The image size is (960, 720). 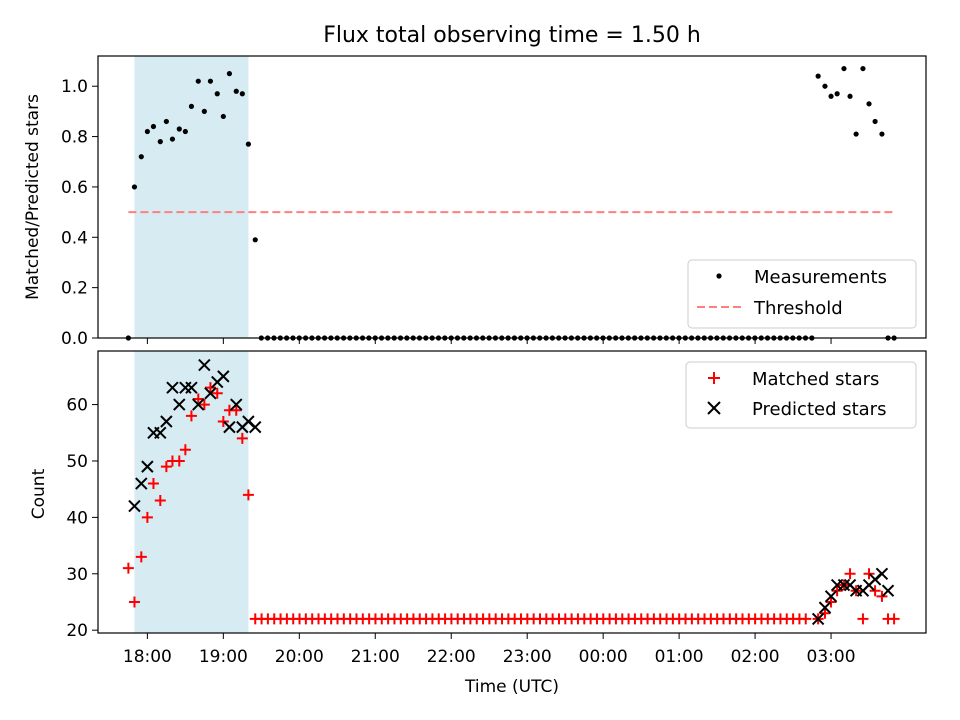 What do you see at coordinates (714, 408) in the screenshot?
I see `legend-marker-predicted` at bounding box center [714, 408].